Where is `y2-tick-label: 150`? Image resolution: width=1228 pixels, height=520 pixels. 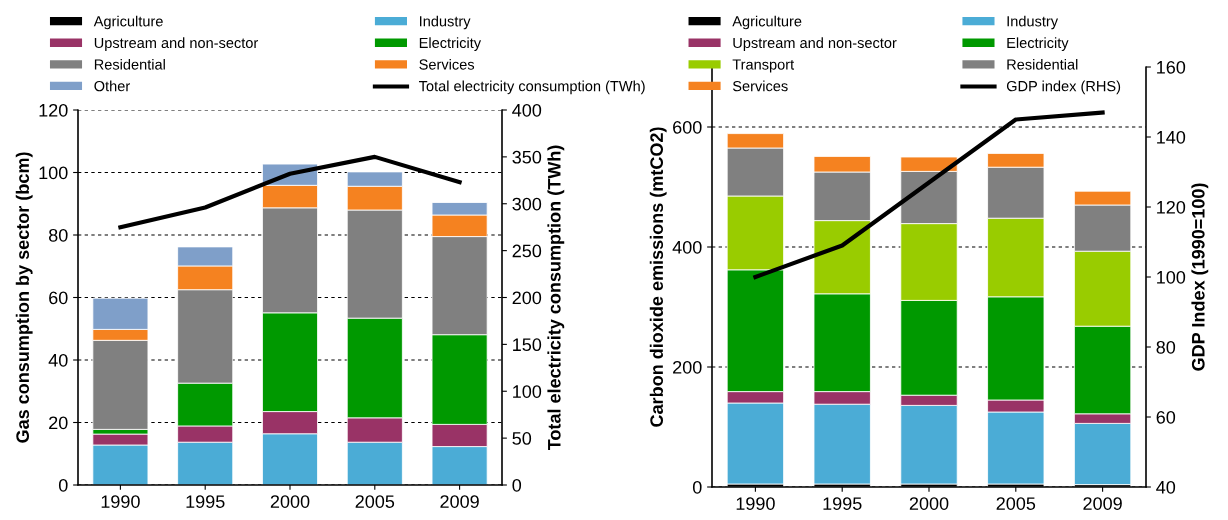
y2-tick-label: 150 is located at coordinates (527, 345).